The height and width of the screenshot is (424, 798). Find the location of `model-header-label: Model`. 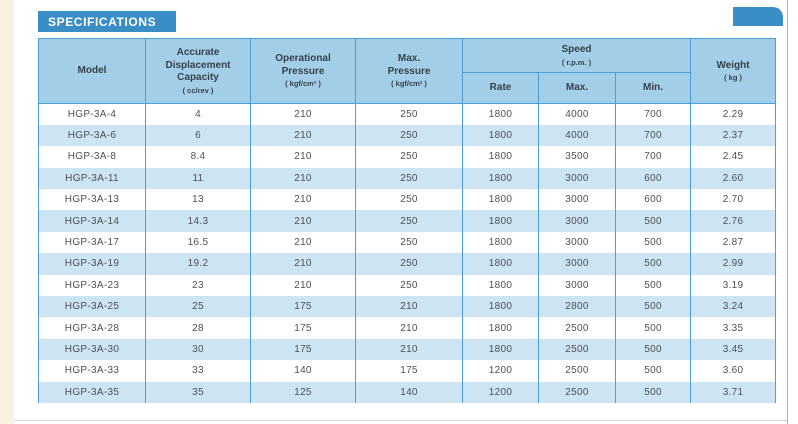

model-header-label: Model is located at coordinates (92, 70).